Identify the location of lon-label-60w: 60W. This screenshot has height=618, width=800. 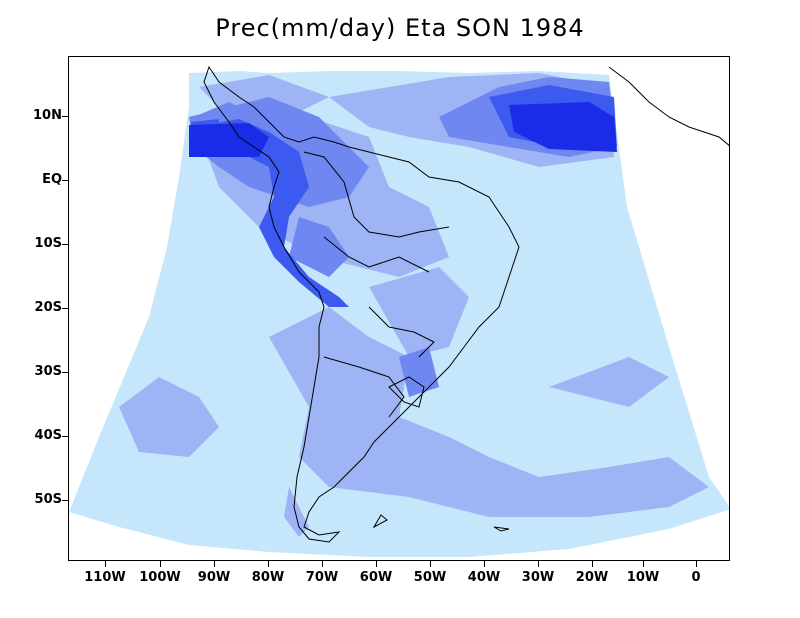
(376, 577).